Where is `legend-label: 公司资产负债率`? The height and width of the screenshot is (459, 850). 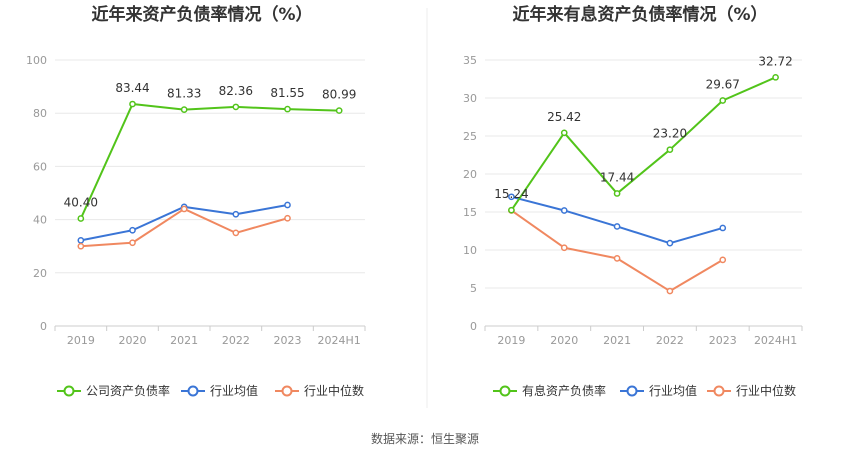
legend-label: 公司资产负债率 is located at coordinates (128, 390).